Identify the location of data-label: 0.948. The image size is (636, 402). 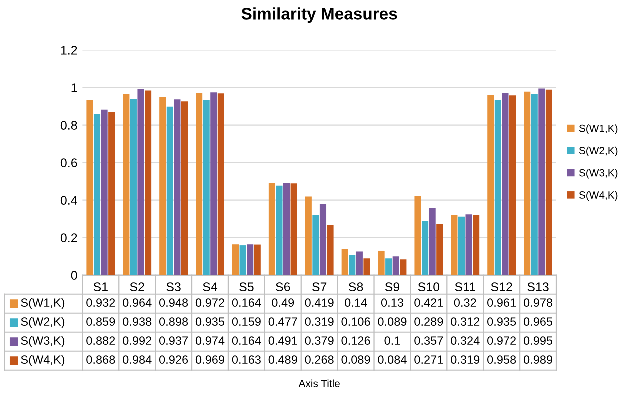
(173, 303).